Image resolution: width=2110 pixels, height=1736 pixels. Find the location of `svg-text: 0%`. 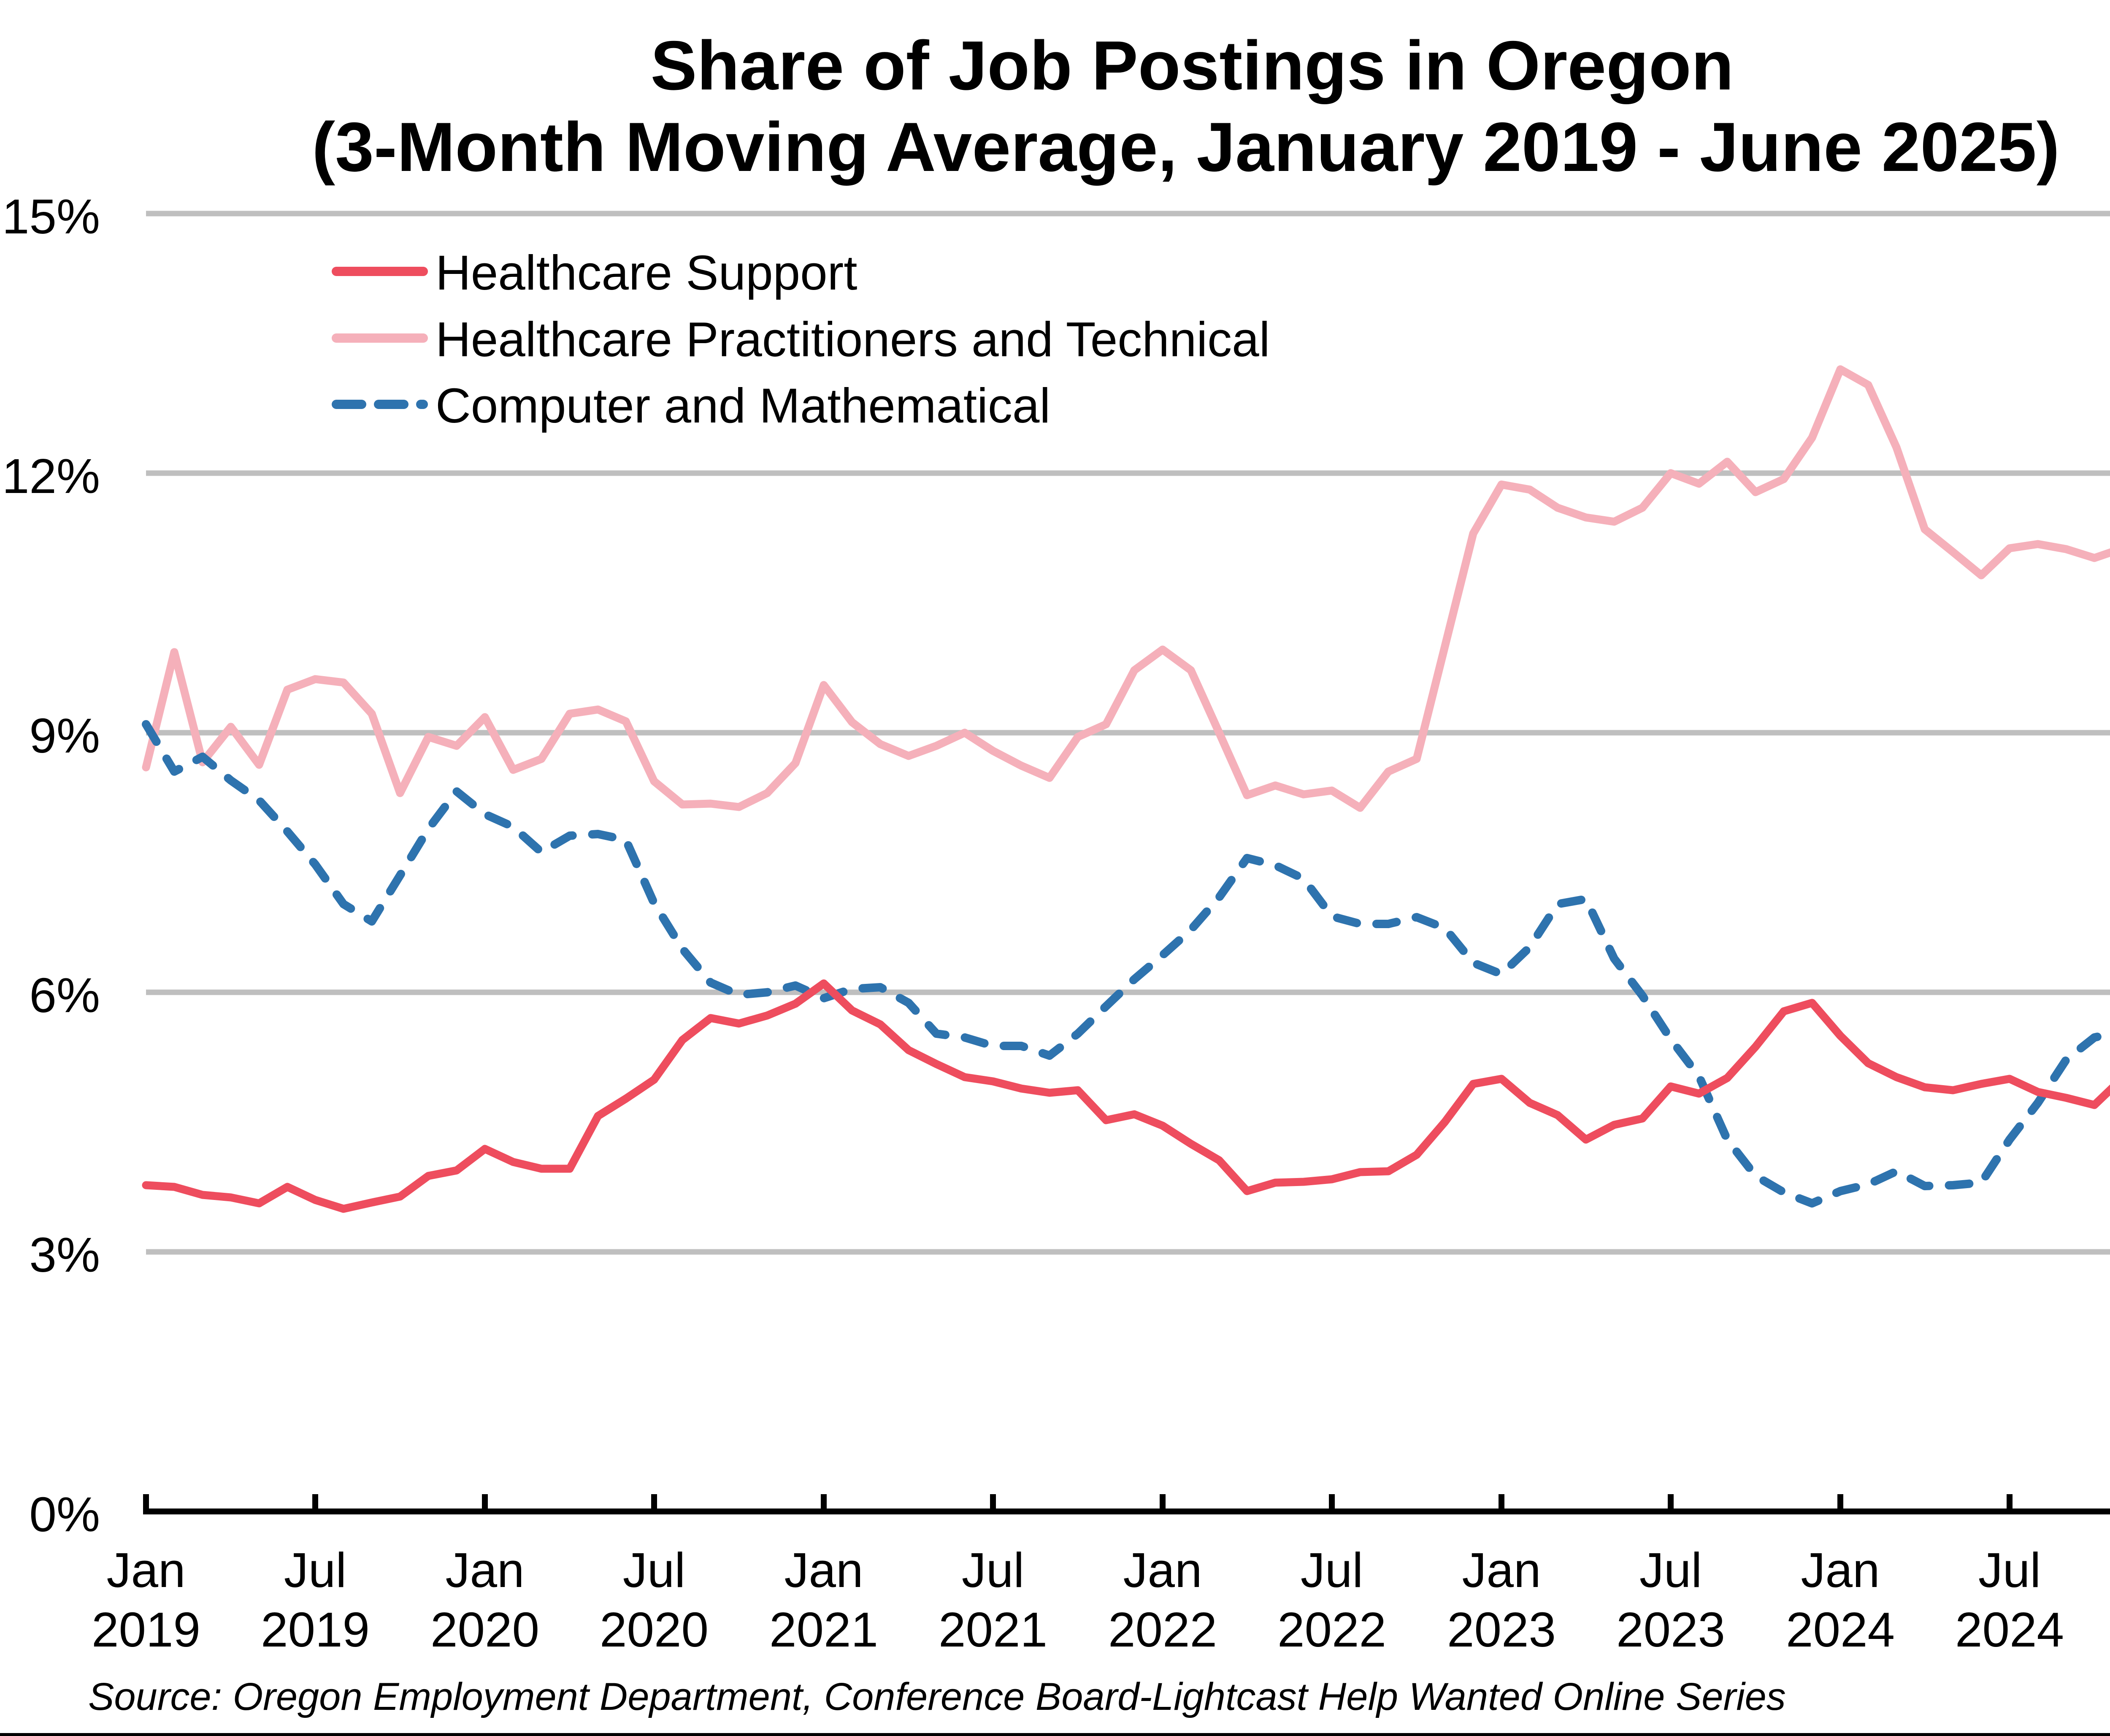

svg-text: 0% is located at coordinates (64, 1515).